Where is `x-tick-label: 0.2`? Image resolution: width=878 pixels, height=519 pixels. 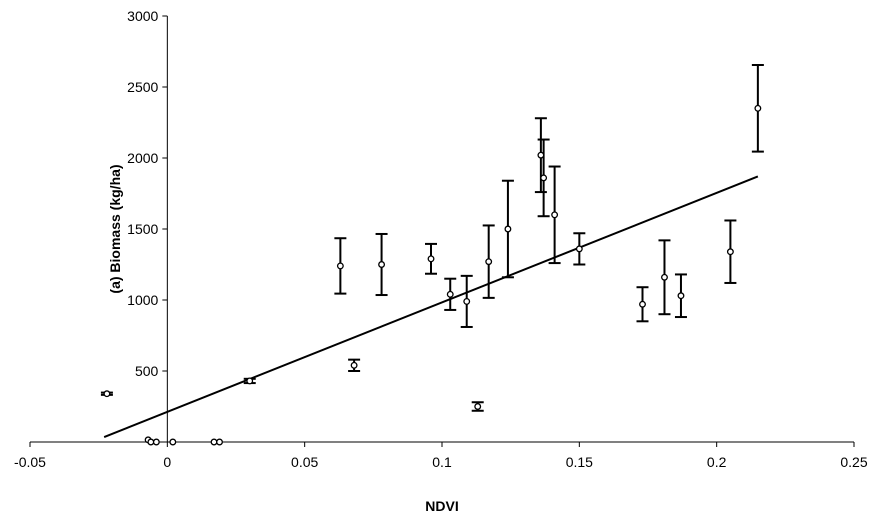
x-tick-label: 0.2 is located at coordinates (717, 462).